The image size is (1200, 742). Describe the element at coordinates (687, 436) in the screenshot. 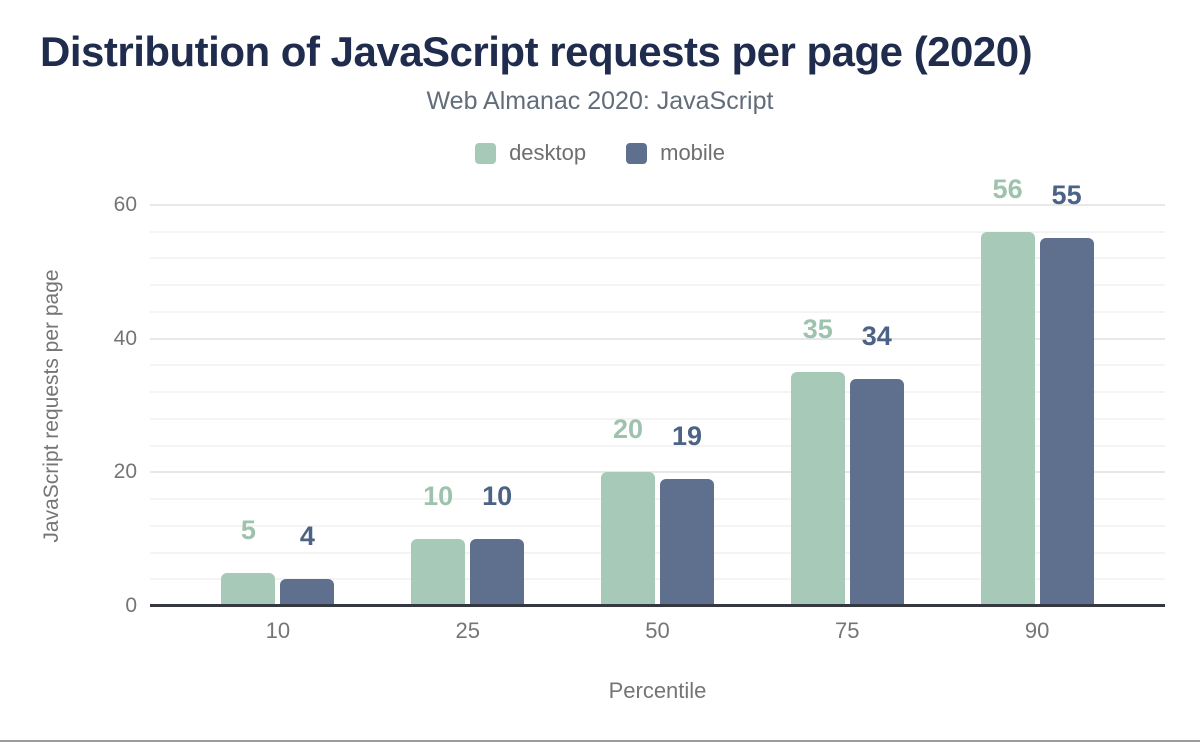

I see `bar-value-label-mobile-p50: 19` at that location.